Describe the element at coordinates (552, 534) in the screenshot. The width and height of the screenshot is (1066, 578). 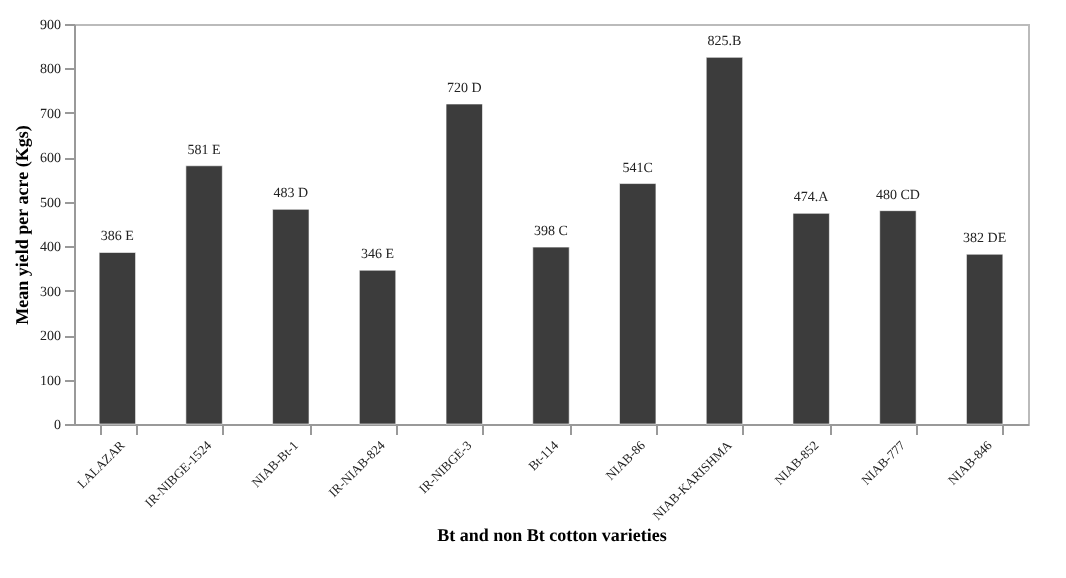
I see `x-axis-title: Bt and non Bt cotton varieties` at that location.